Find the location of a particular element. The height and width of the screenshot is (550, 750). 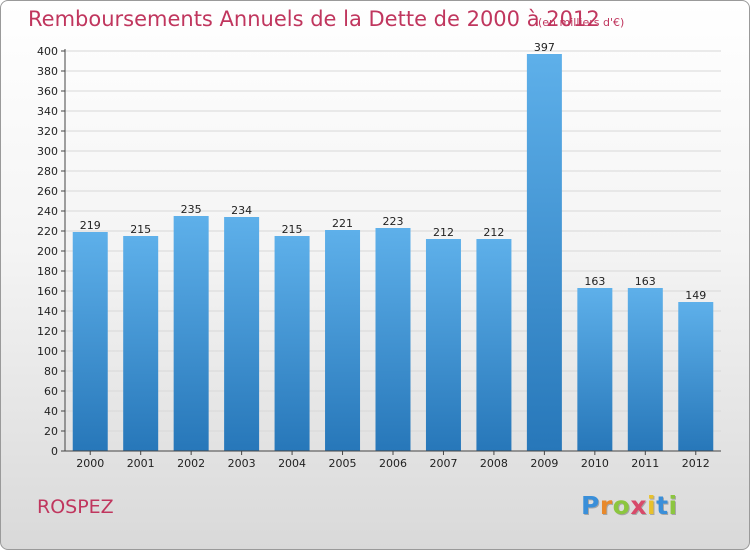

logo-letter: r is located at coordinates (606, 505).